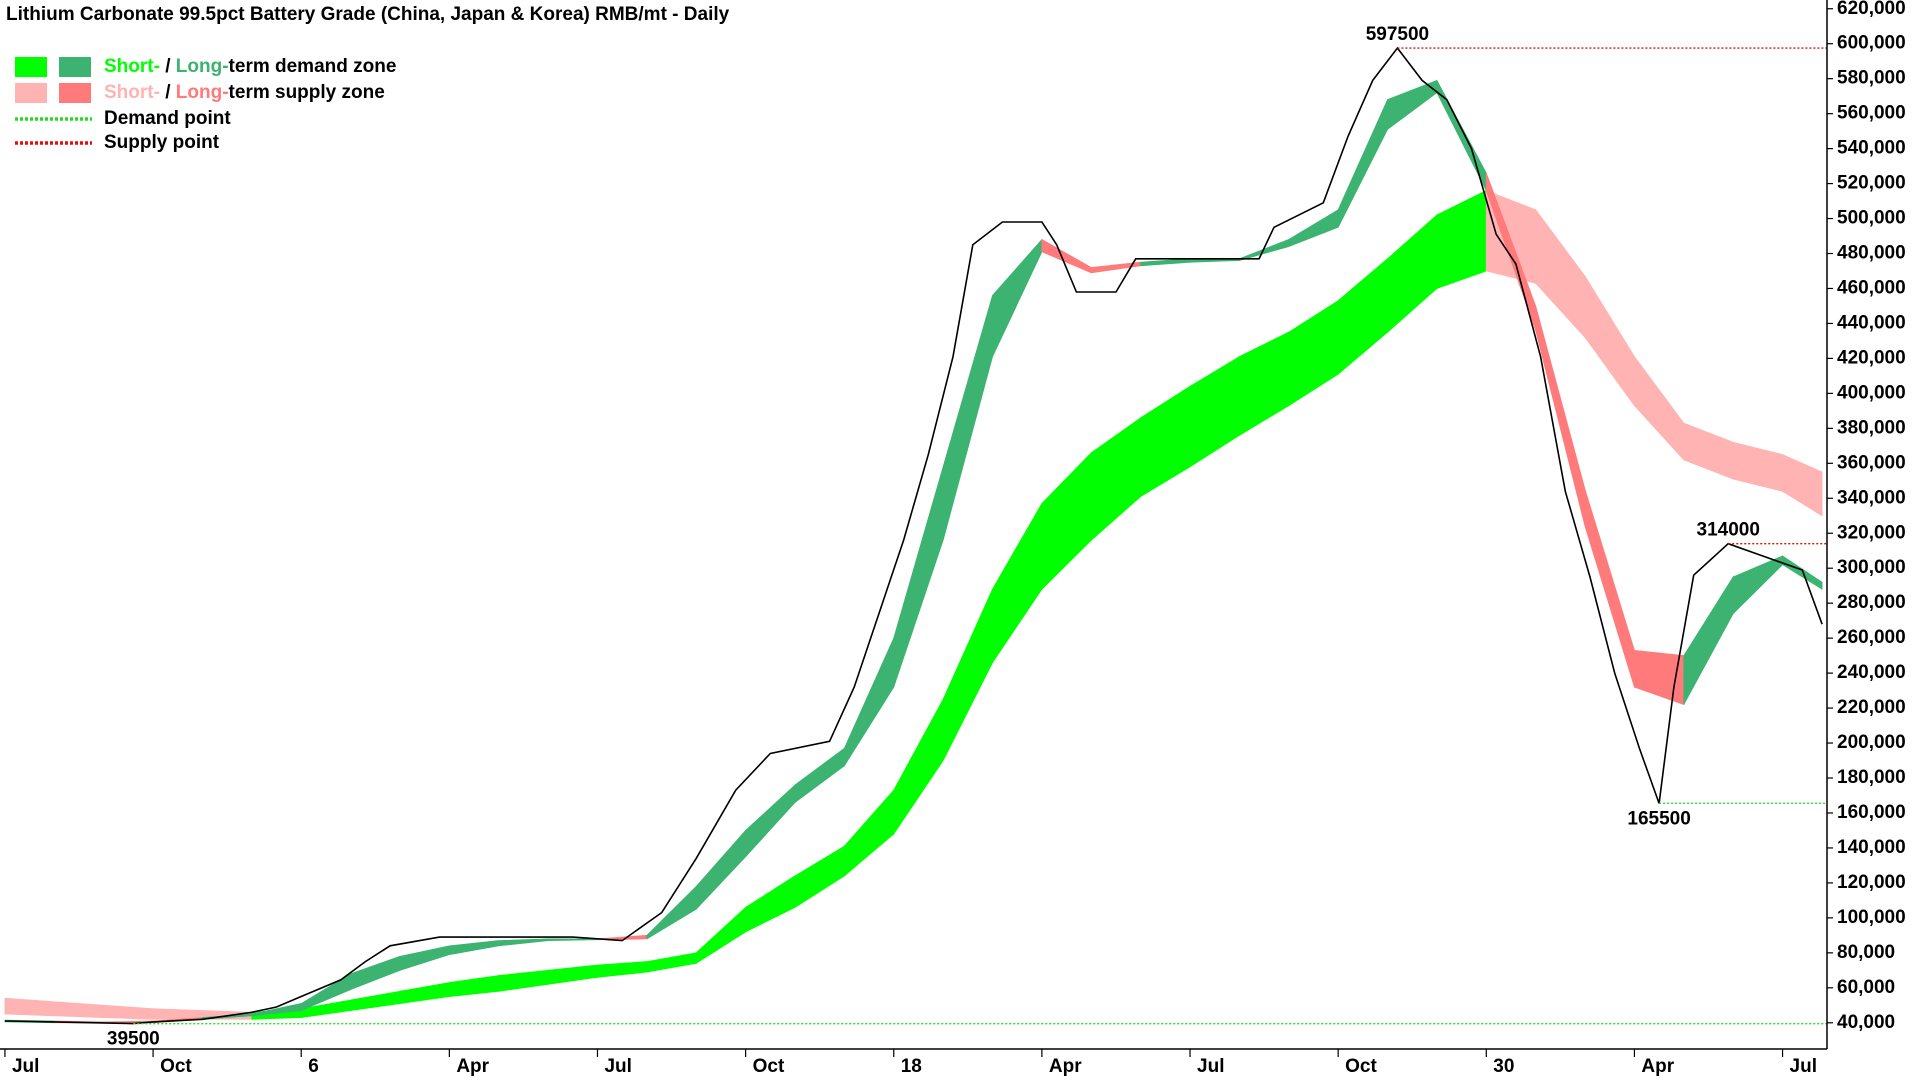 The width and height of the screenshot is (1920, 1080). Describe the element at coordinates (133, 1039) in the screenshot. I see `demand-point-label: 39500` at that location.